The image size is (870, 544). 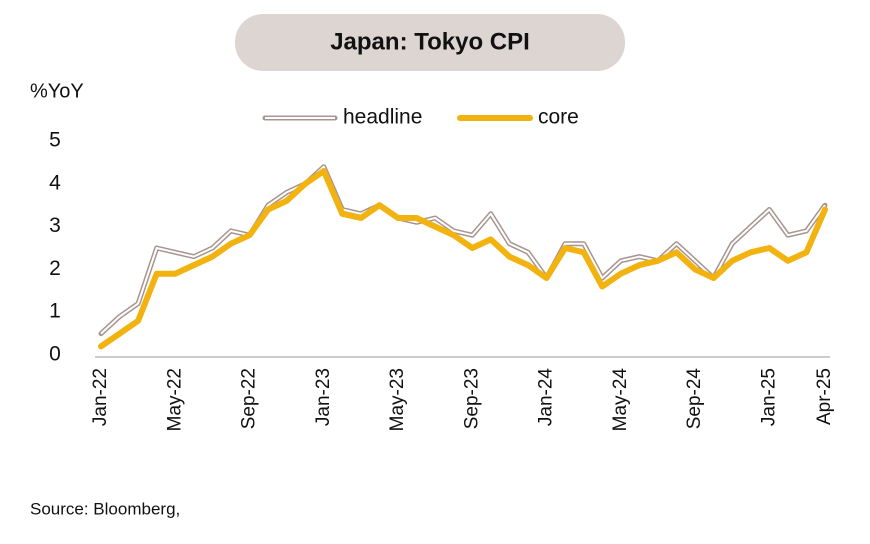 I want to click on y-tick-label: 5, so click(x=55, y=140).